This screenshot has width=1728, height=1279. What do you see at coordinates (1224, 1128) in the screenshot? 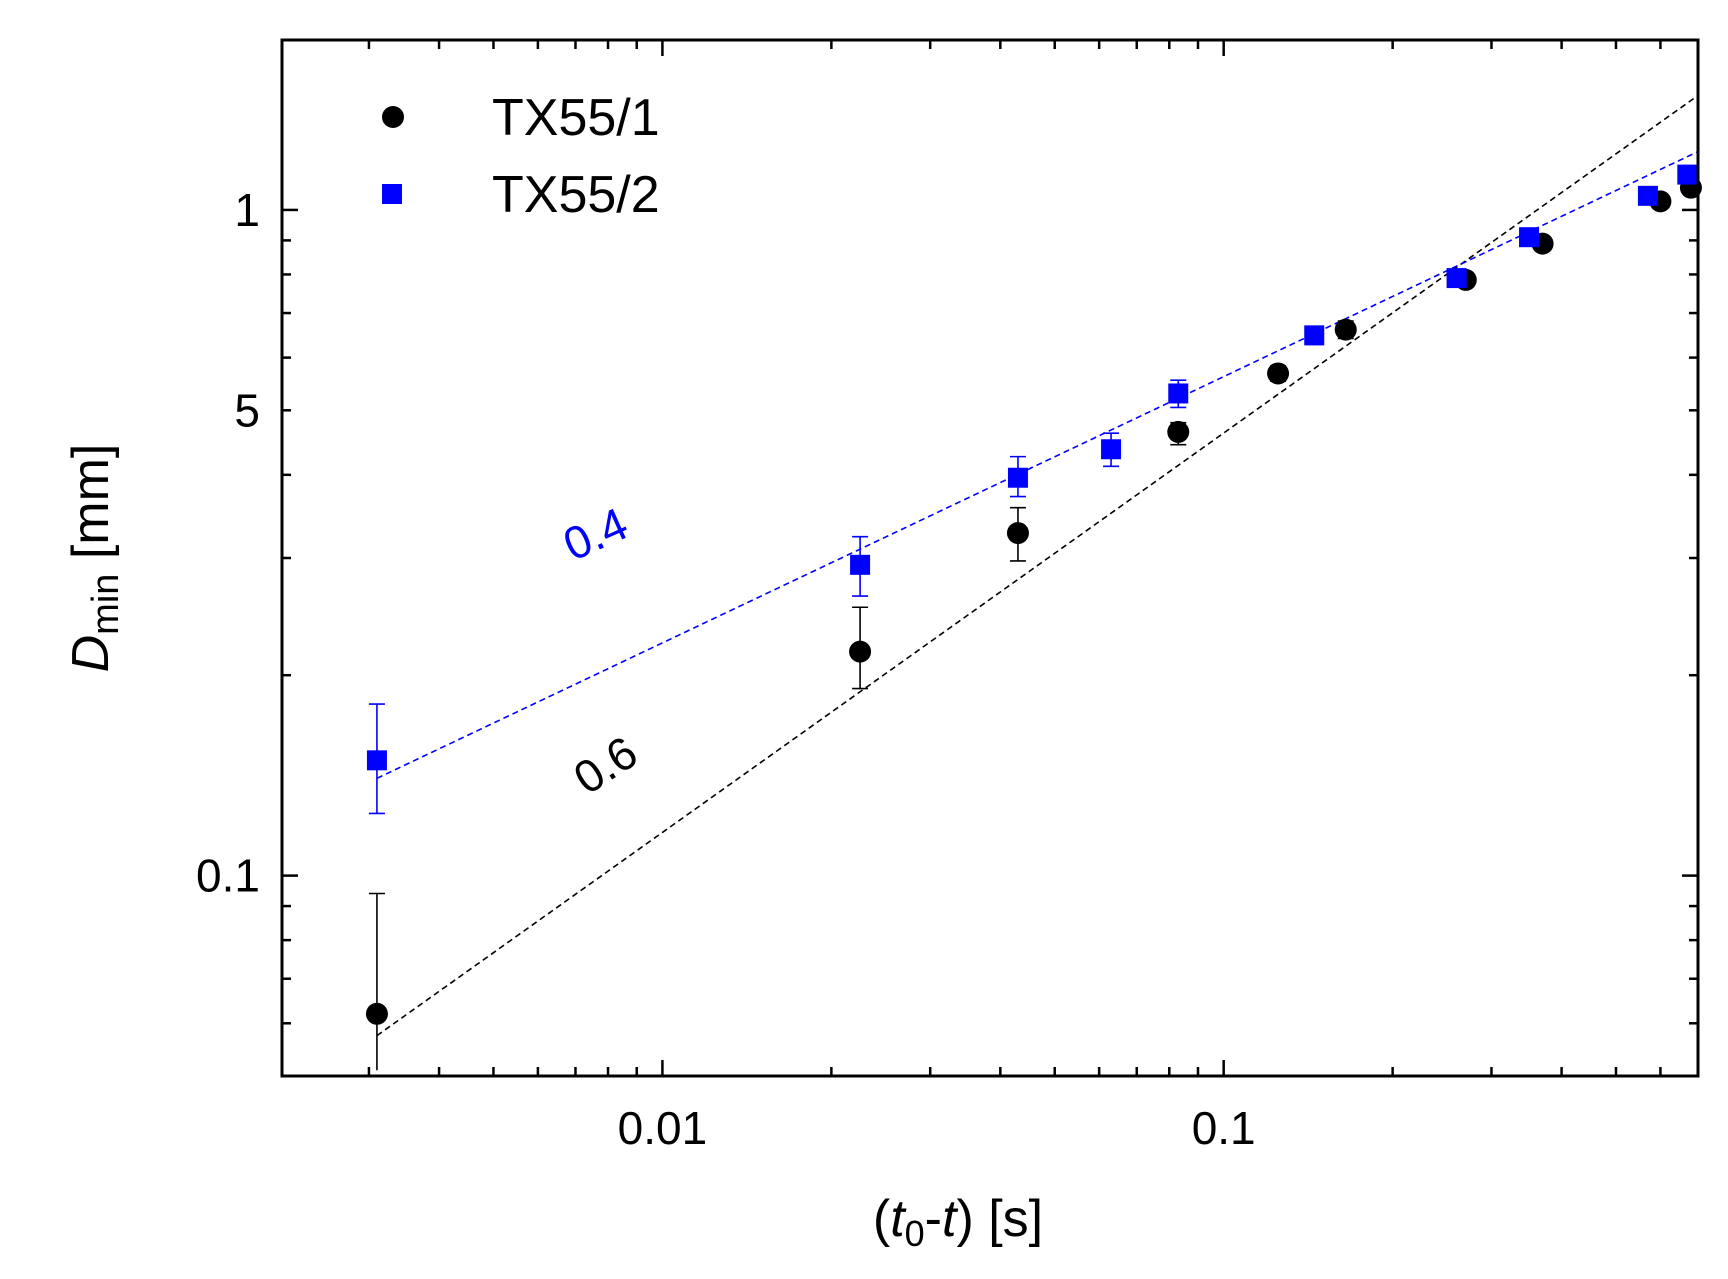
I see `x-tick-label: 0.1` at bounding box center [1224, 1128].